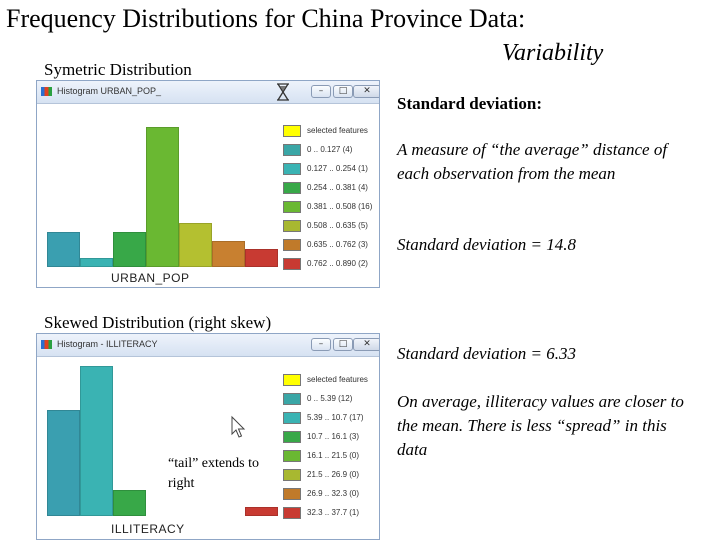 The width and height of the screenshot is (720, 540). I want to click on legend-label: 0.508 .. 0.635 (5), so click(337, 225).